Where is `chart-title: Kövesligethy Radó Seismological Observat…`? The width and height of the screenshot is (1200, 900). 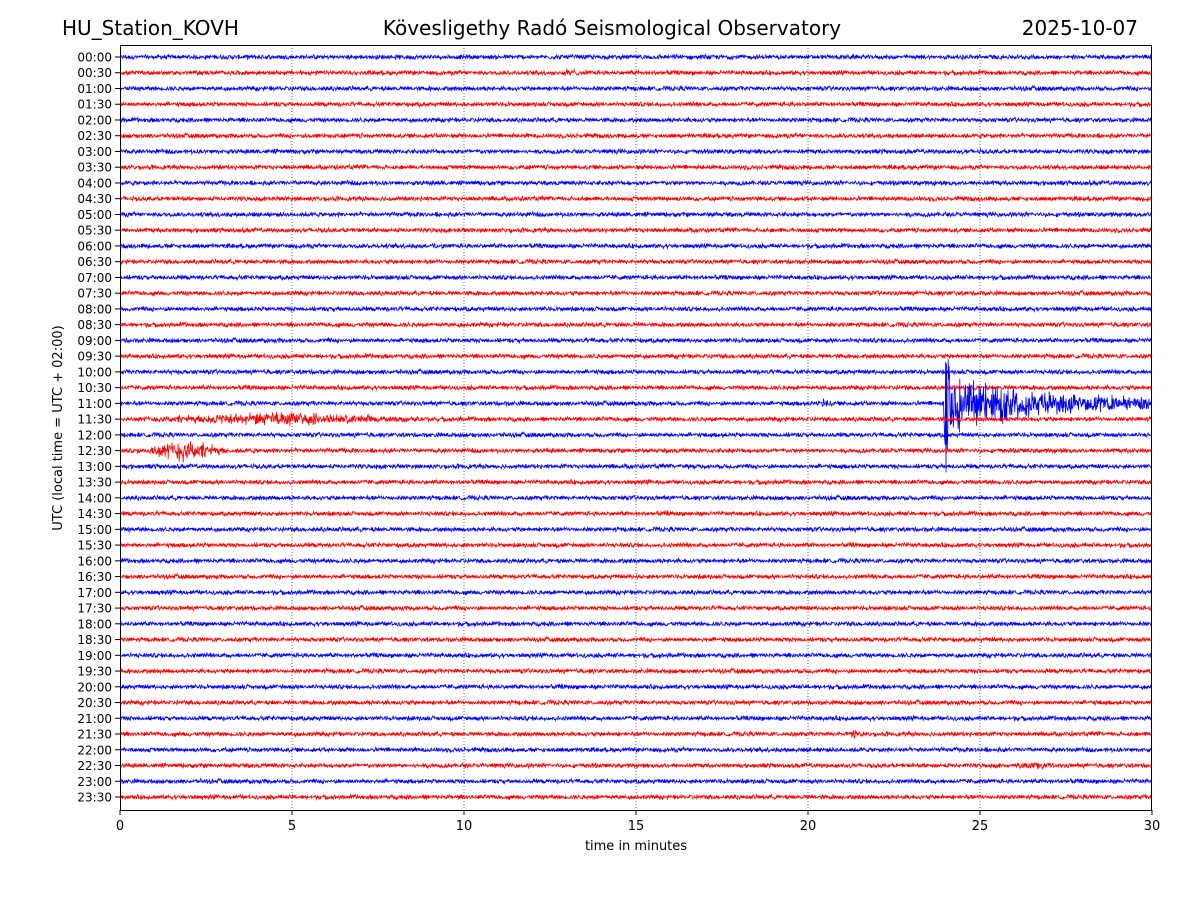 chart-title: Kövesligethy Radó Seismological Observat… is located at coordinates (612, 28).